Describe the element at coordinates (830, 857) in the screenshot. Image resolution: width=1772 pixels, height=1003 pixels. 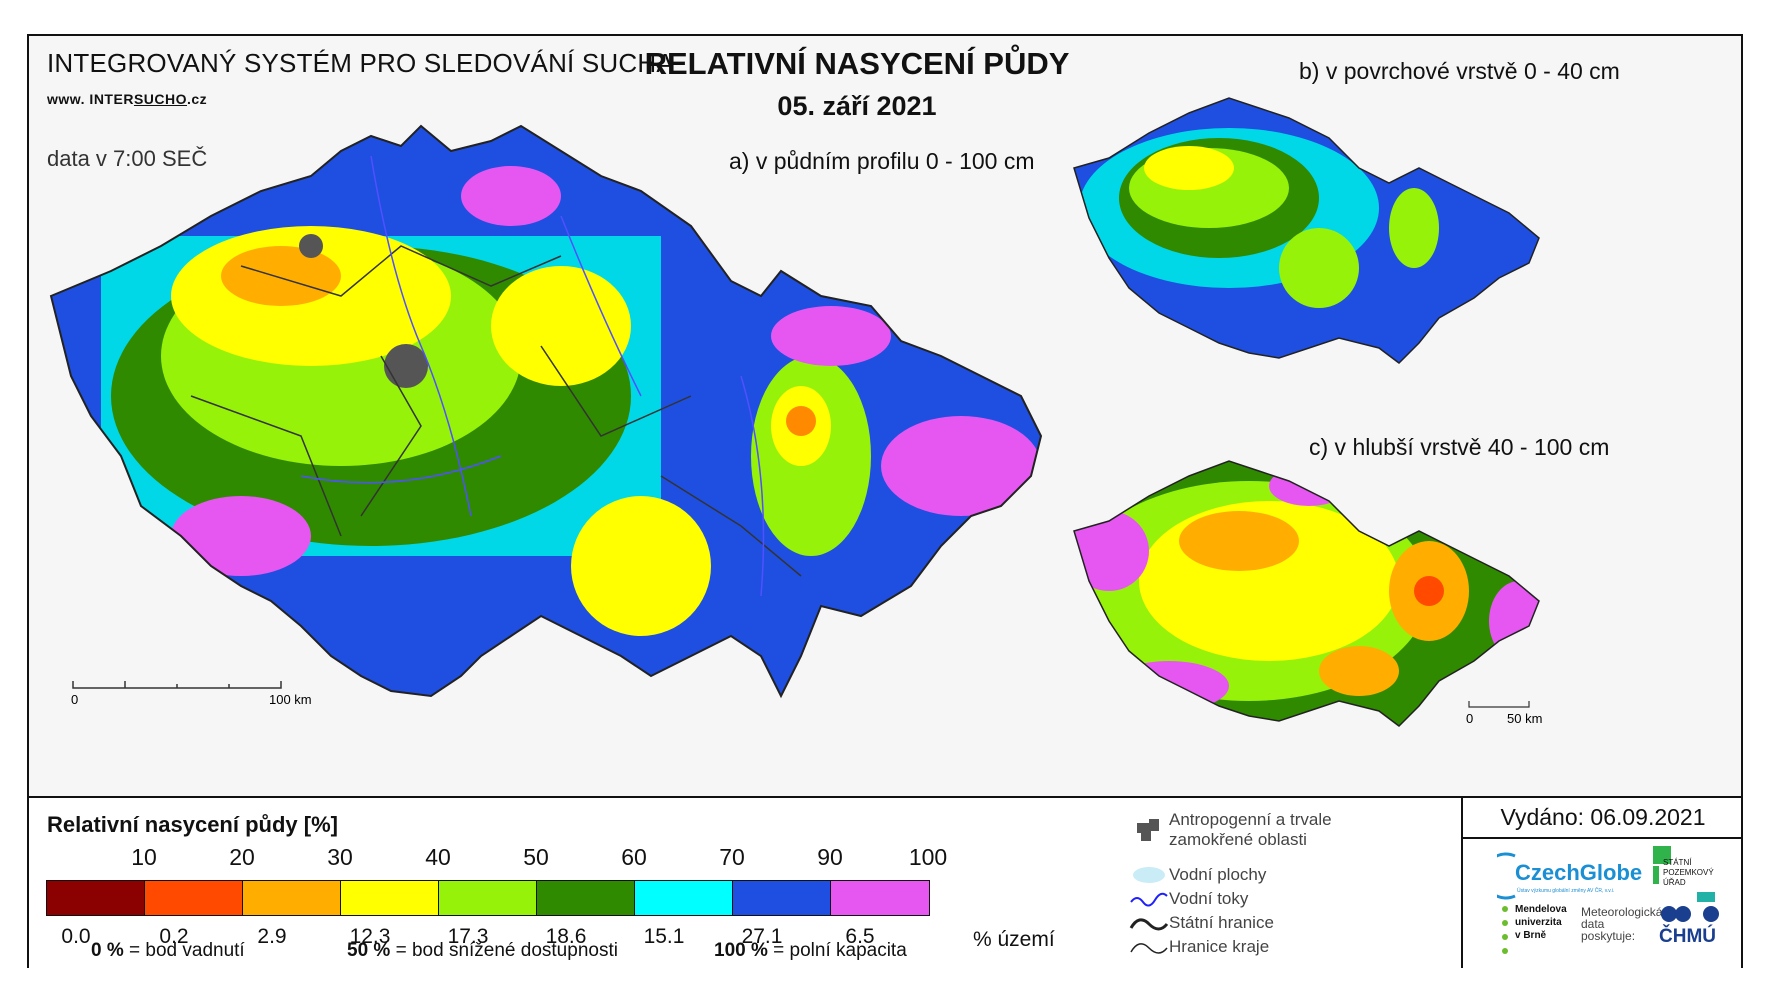
I see `legend-tick-label: 90` at that location.